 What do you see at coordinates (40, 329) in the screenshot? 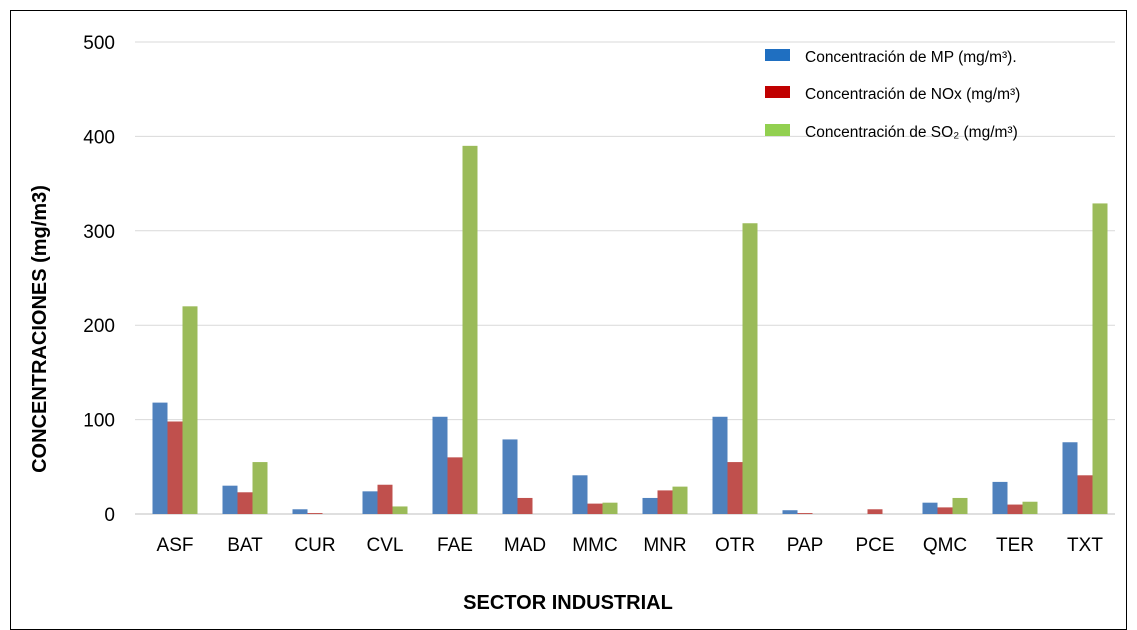
I see `y-axis-title: CONCENTRACIONES (mg/m3)` at bounding box center [40, 329].